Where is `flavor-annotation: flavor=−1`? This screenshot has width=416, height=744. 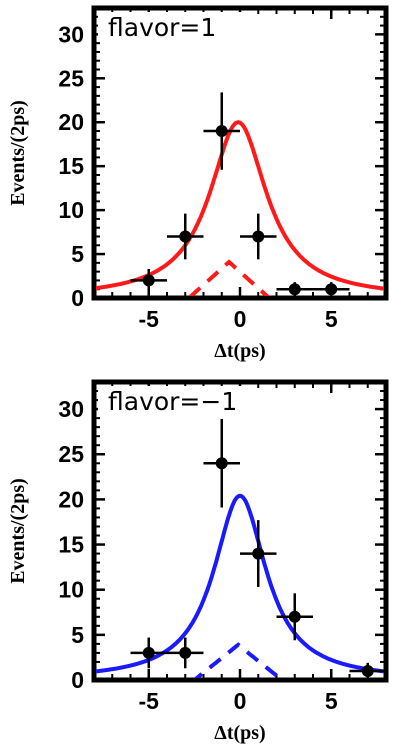 flavor-annotation: flavor=−1 is located at coordinates (172, 401).